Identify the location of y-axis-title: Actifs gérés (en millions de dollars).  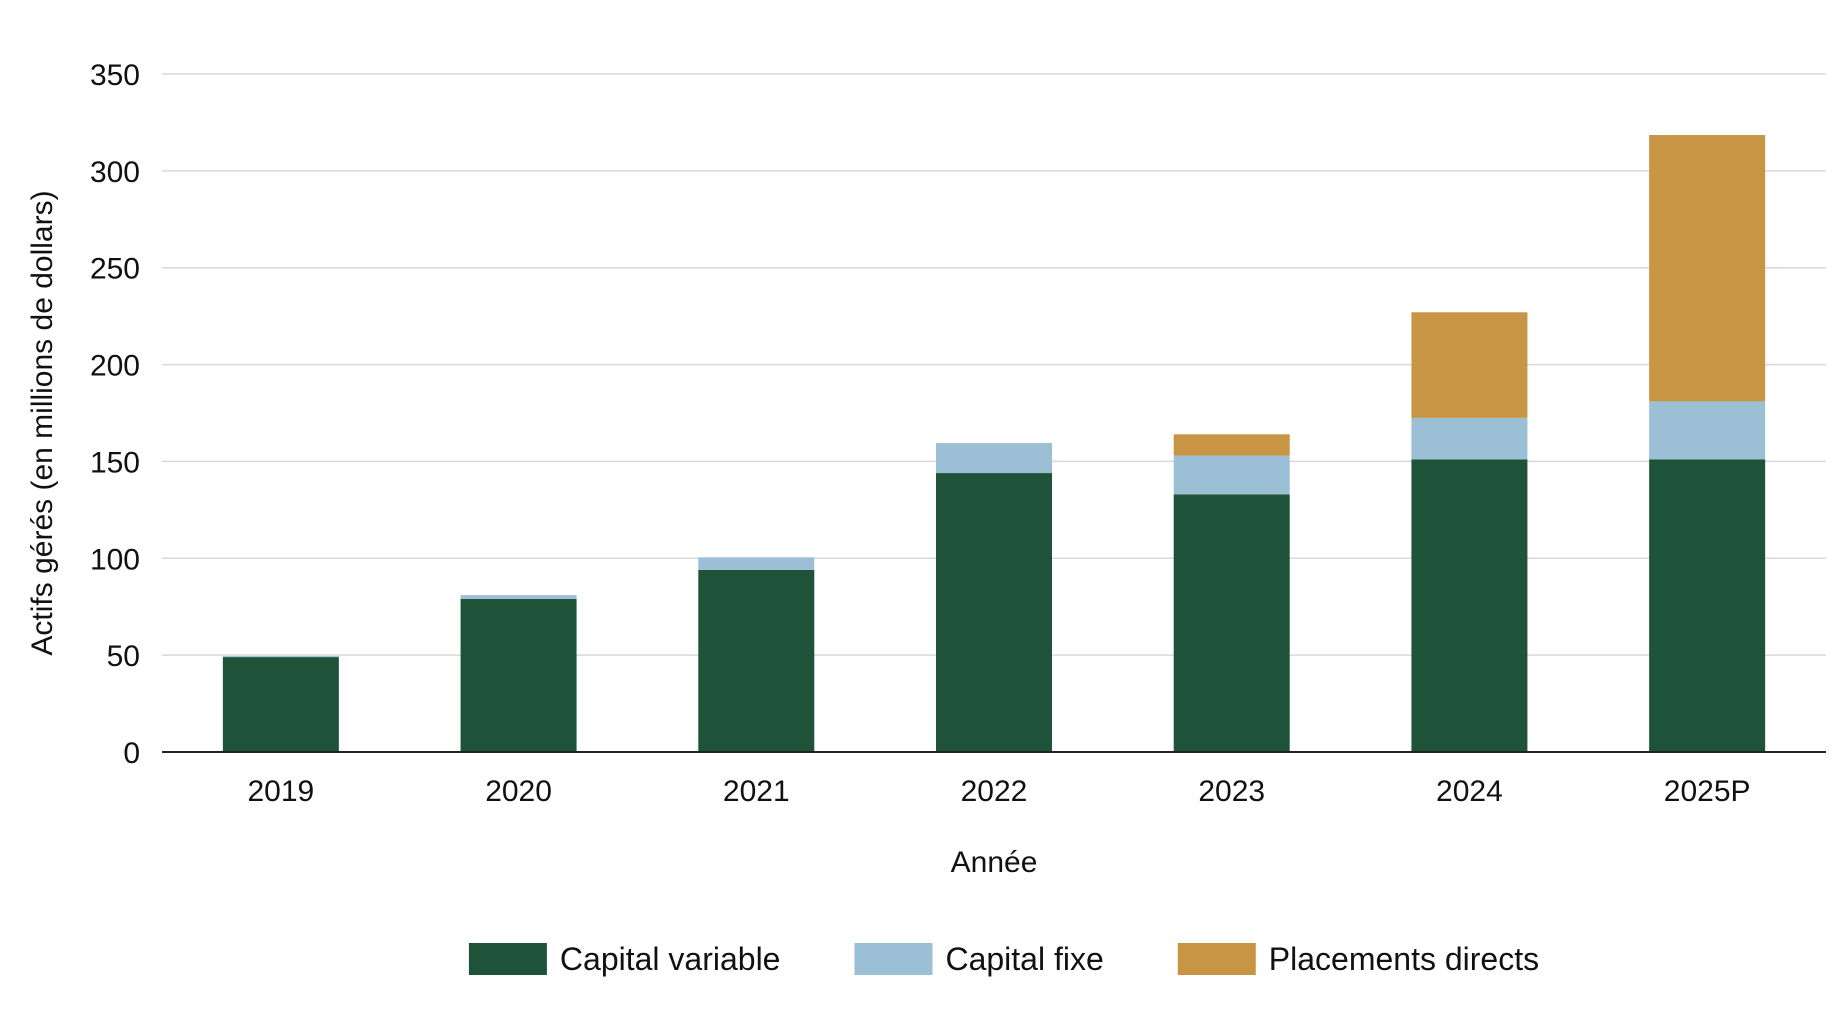
(42, 422).